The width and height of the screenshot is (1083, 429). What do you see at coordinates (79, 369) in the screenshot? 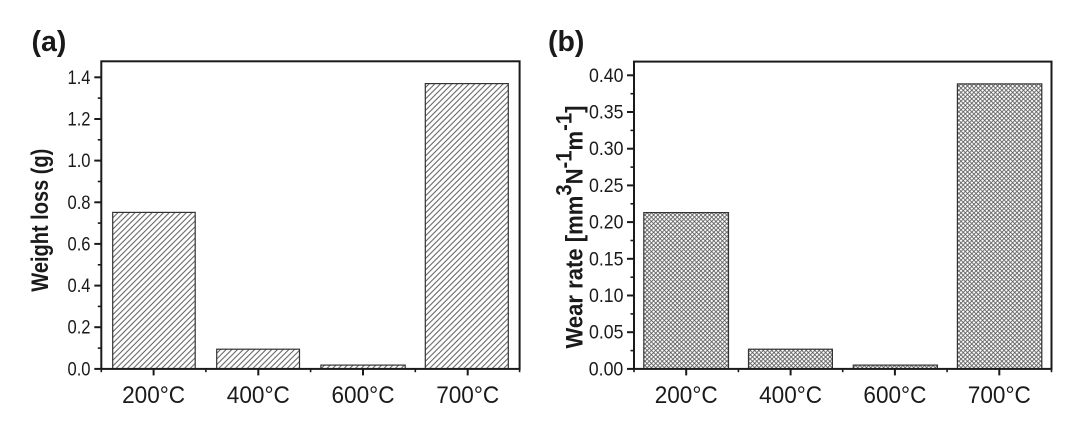
I see `svg-text: 0.0` at bounding box center [79, 369].